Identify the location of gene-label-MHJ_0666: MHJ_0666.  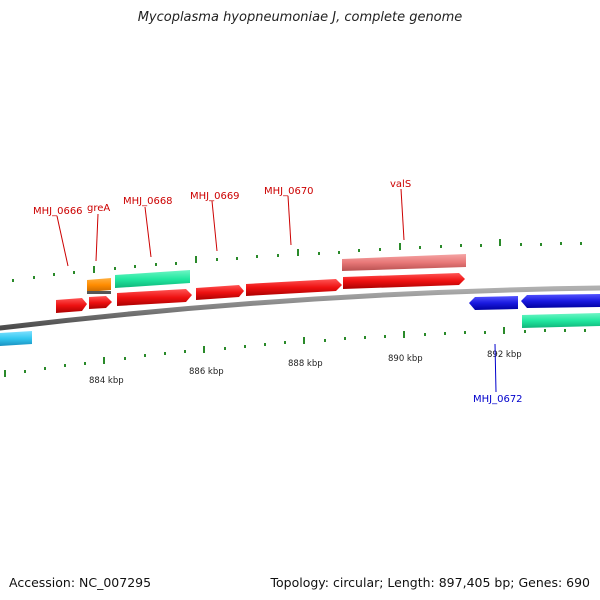
(58, 211).